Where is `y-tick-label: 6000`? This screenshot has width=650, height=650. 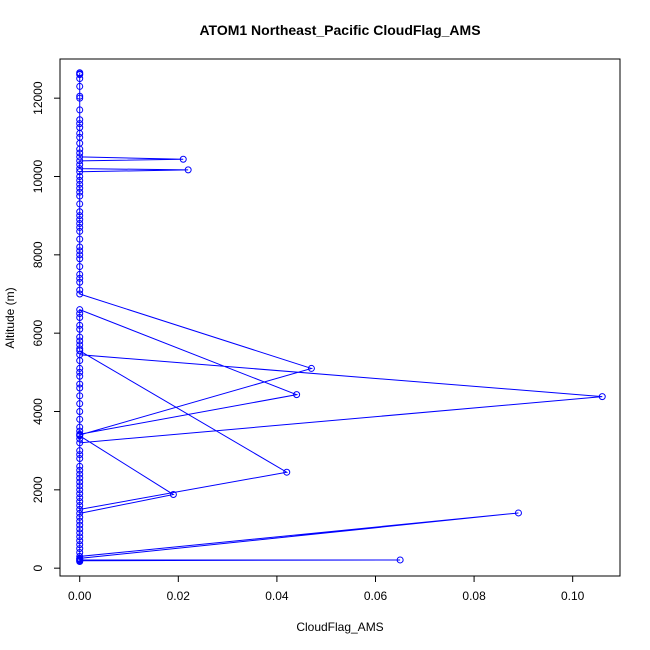 y-tick-label: 6000 is located at coordinates (38, 332).